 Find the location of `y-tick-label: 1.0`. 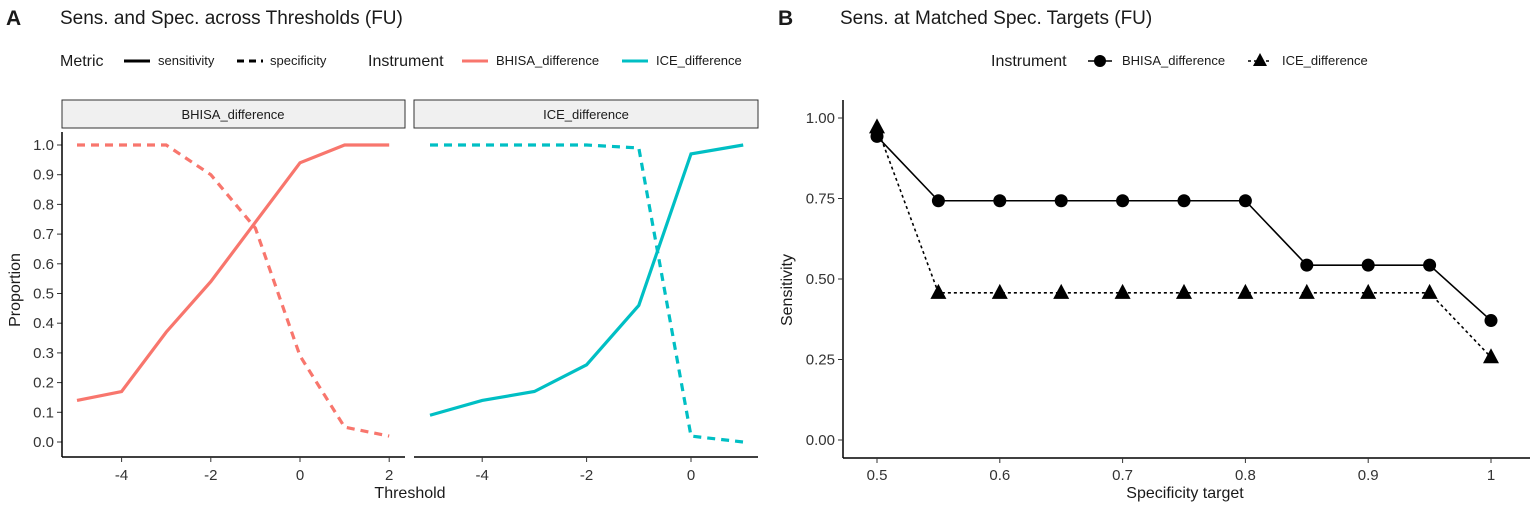

y-tick-label: 1.0 is located at coordinates (43, 145).